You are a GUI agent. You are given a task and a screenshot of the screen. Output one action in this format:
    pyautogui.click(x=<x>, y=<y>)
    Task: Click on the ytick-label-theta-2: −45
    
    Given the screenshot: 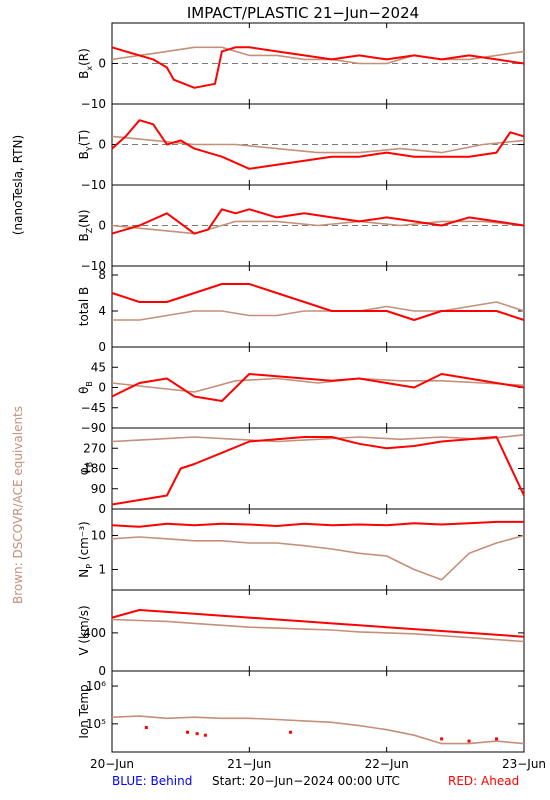 What is the action you would take?
    pyautogui.click(x=93, y=408)
    